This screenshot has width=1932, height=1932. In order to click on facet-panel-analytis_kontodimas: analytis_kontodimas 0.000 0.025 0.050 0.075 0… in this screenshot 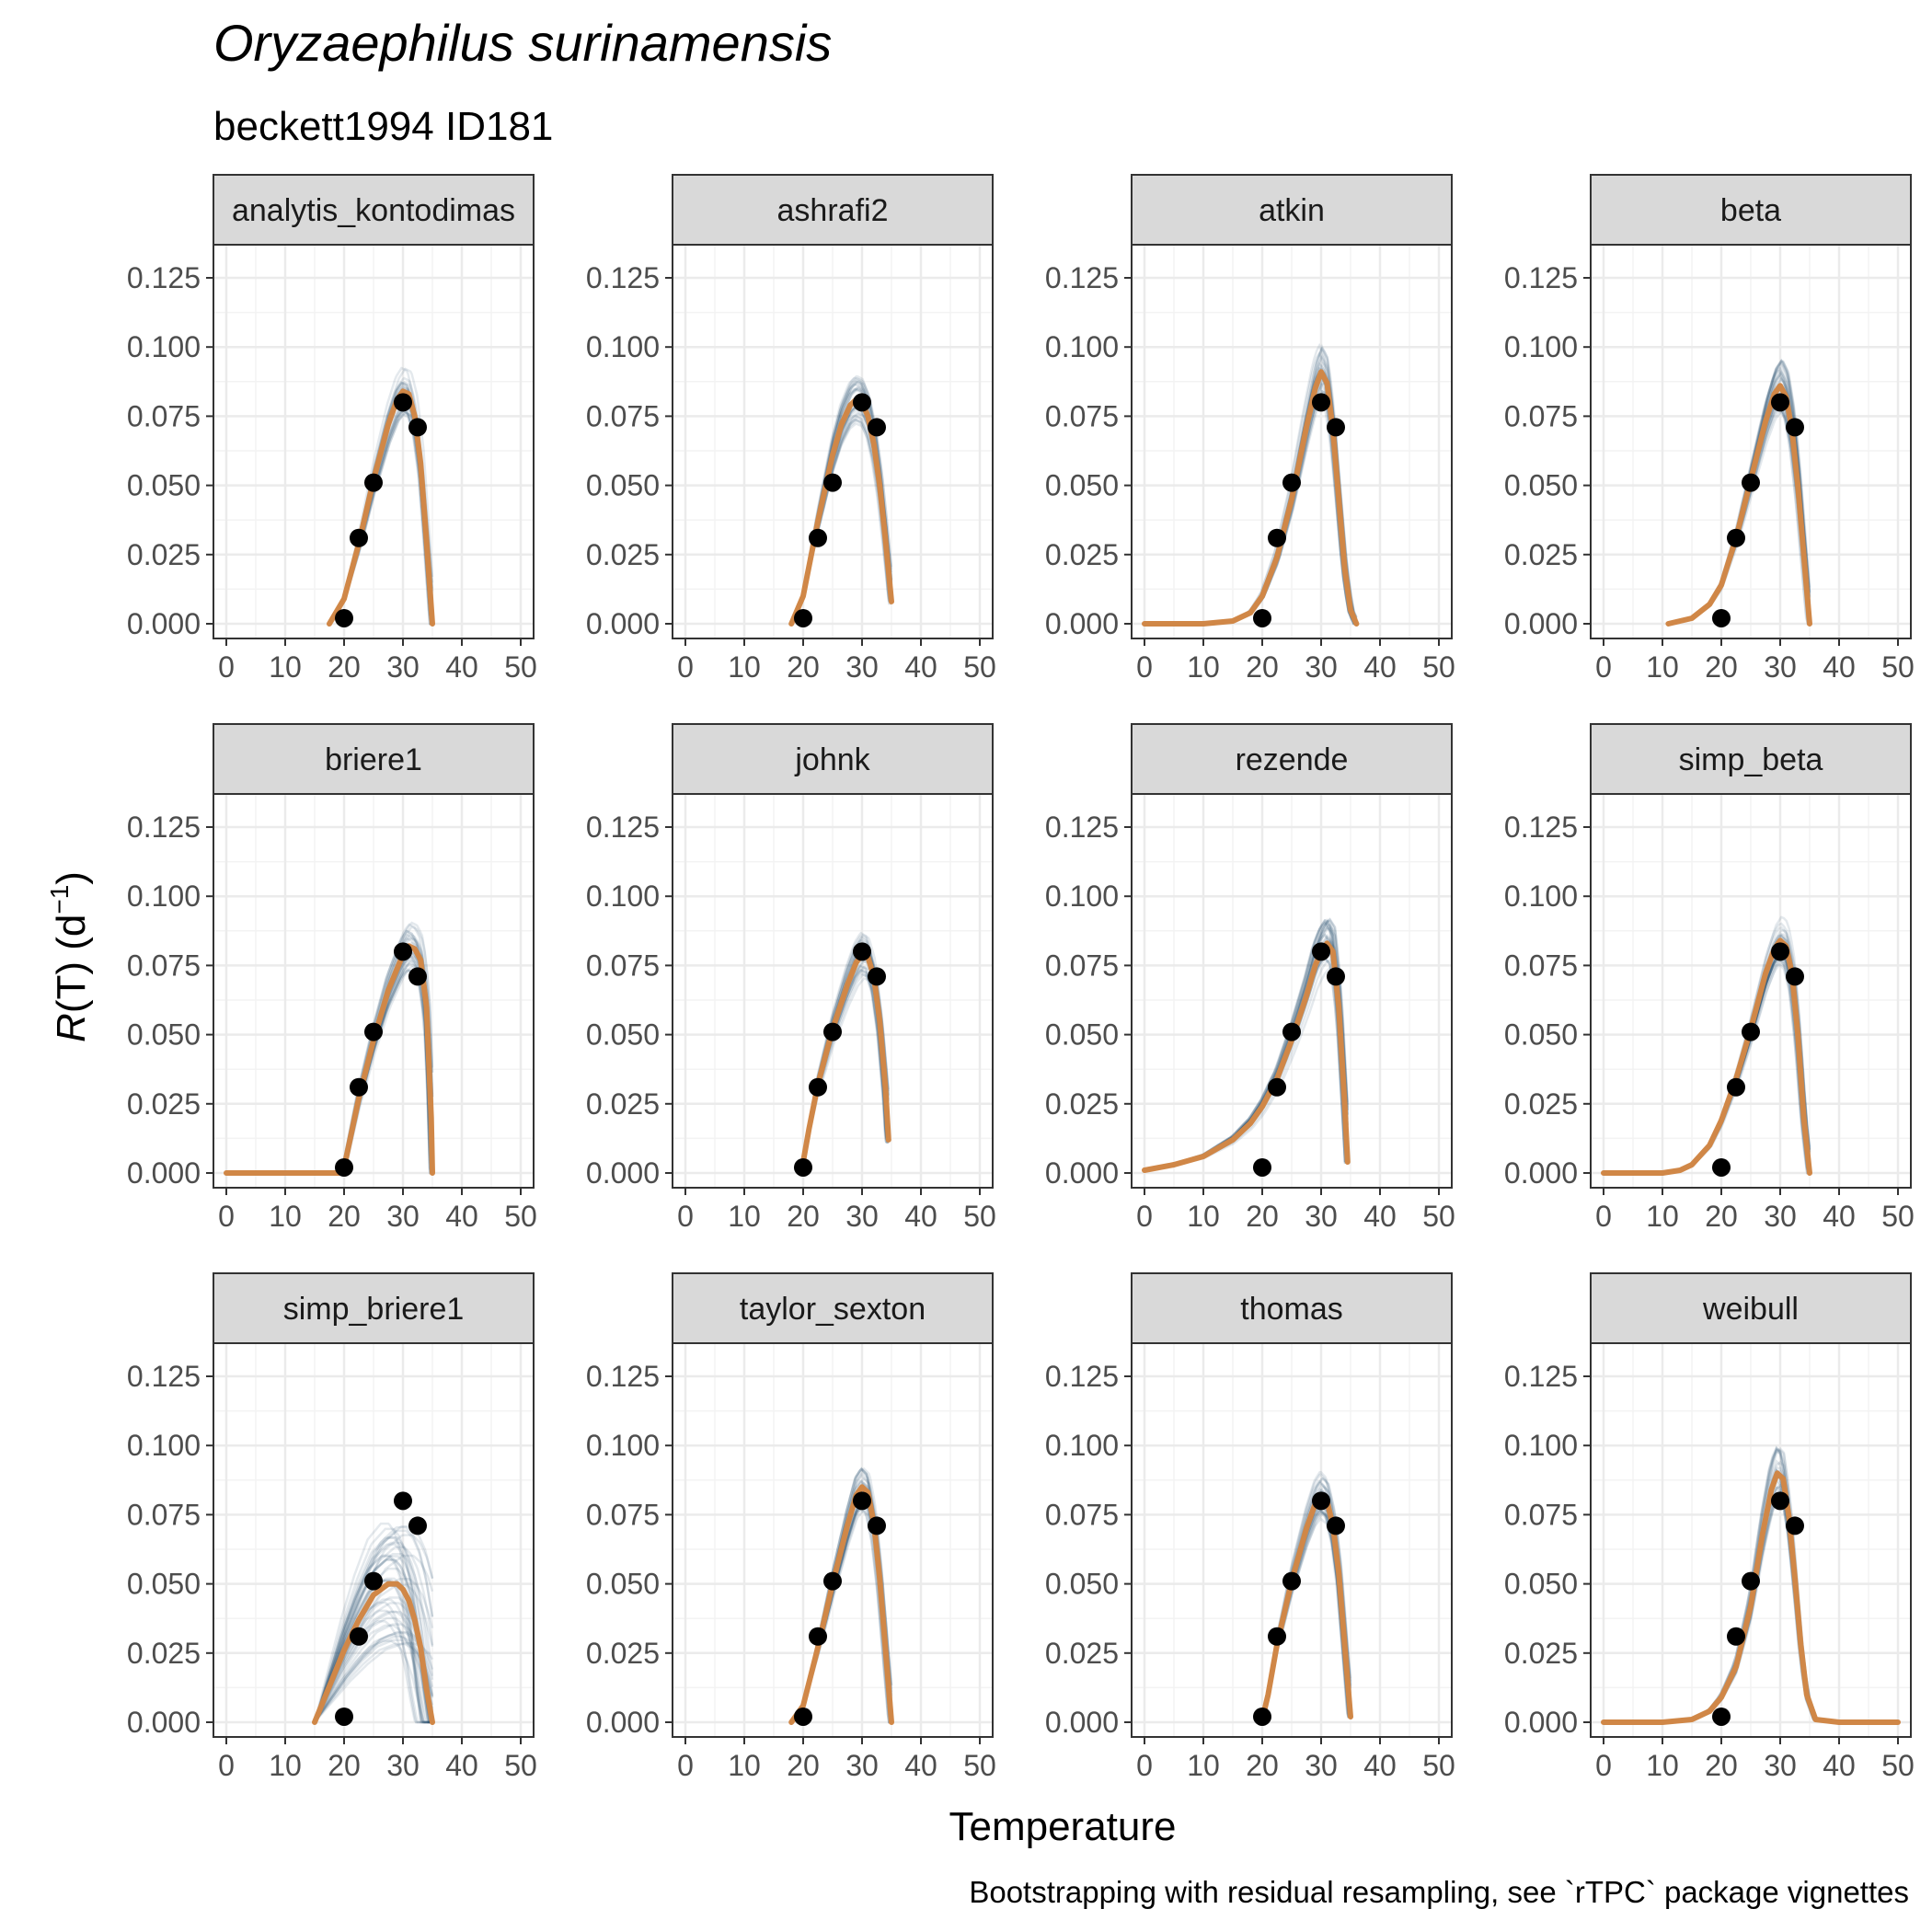, I will do `click(332, 429)`.